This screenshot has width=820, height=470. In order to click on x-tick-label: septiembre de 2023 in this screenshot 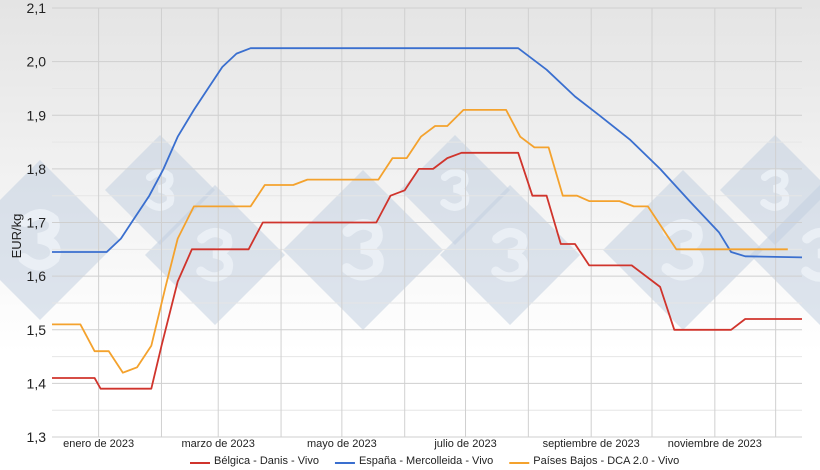, I will do `click(591, 444)`.